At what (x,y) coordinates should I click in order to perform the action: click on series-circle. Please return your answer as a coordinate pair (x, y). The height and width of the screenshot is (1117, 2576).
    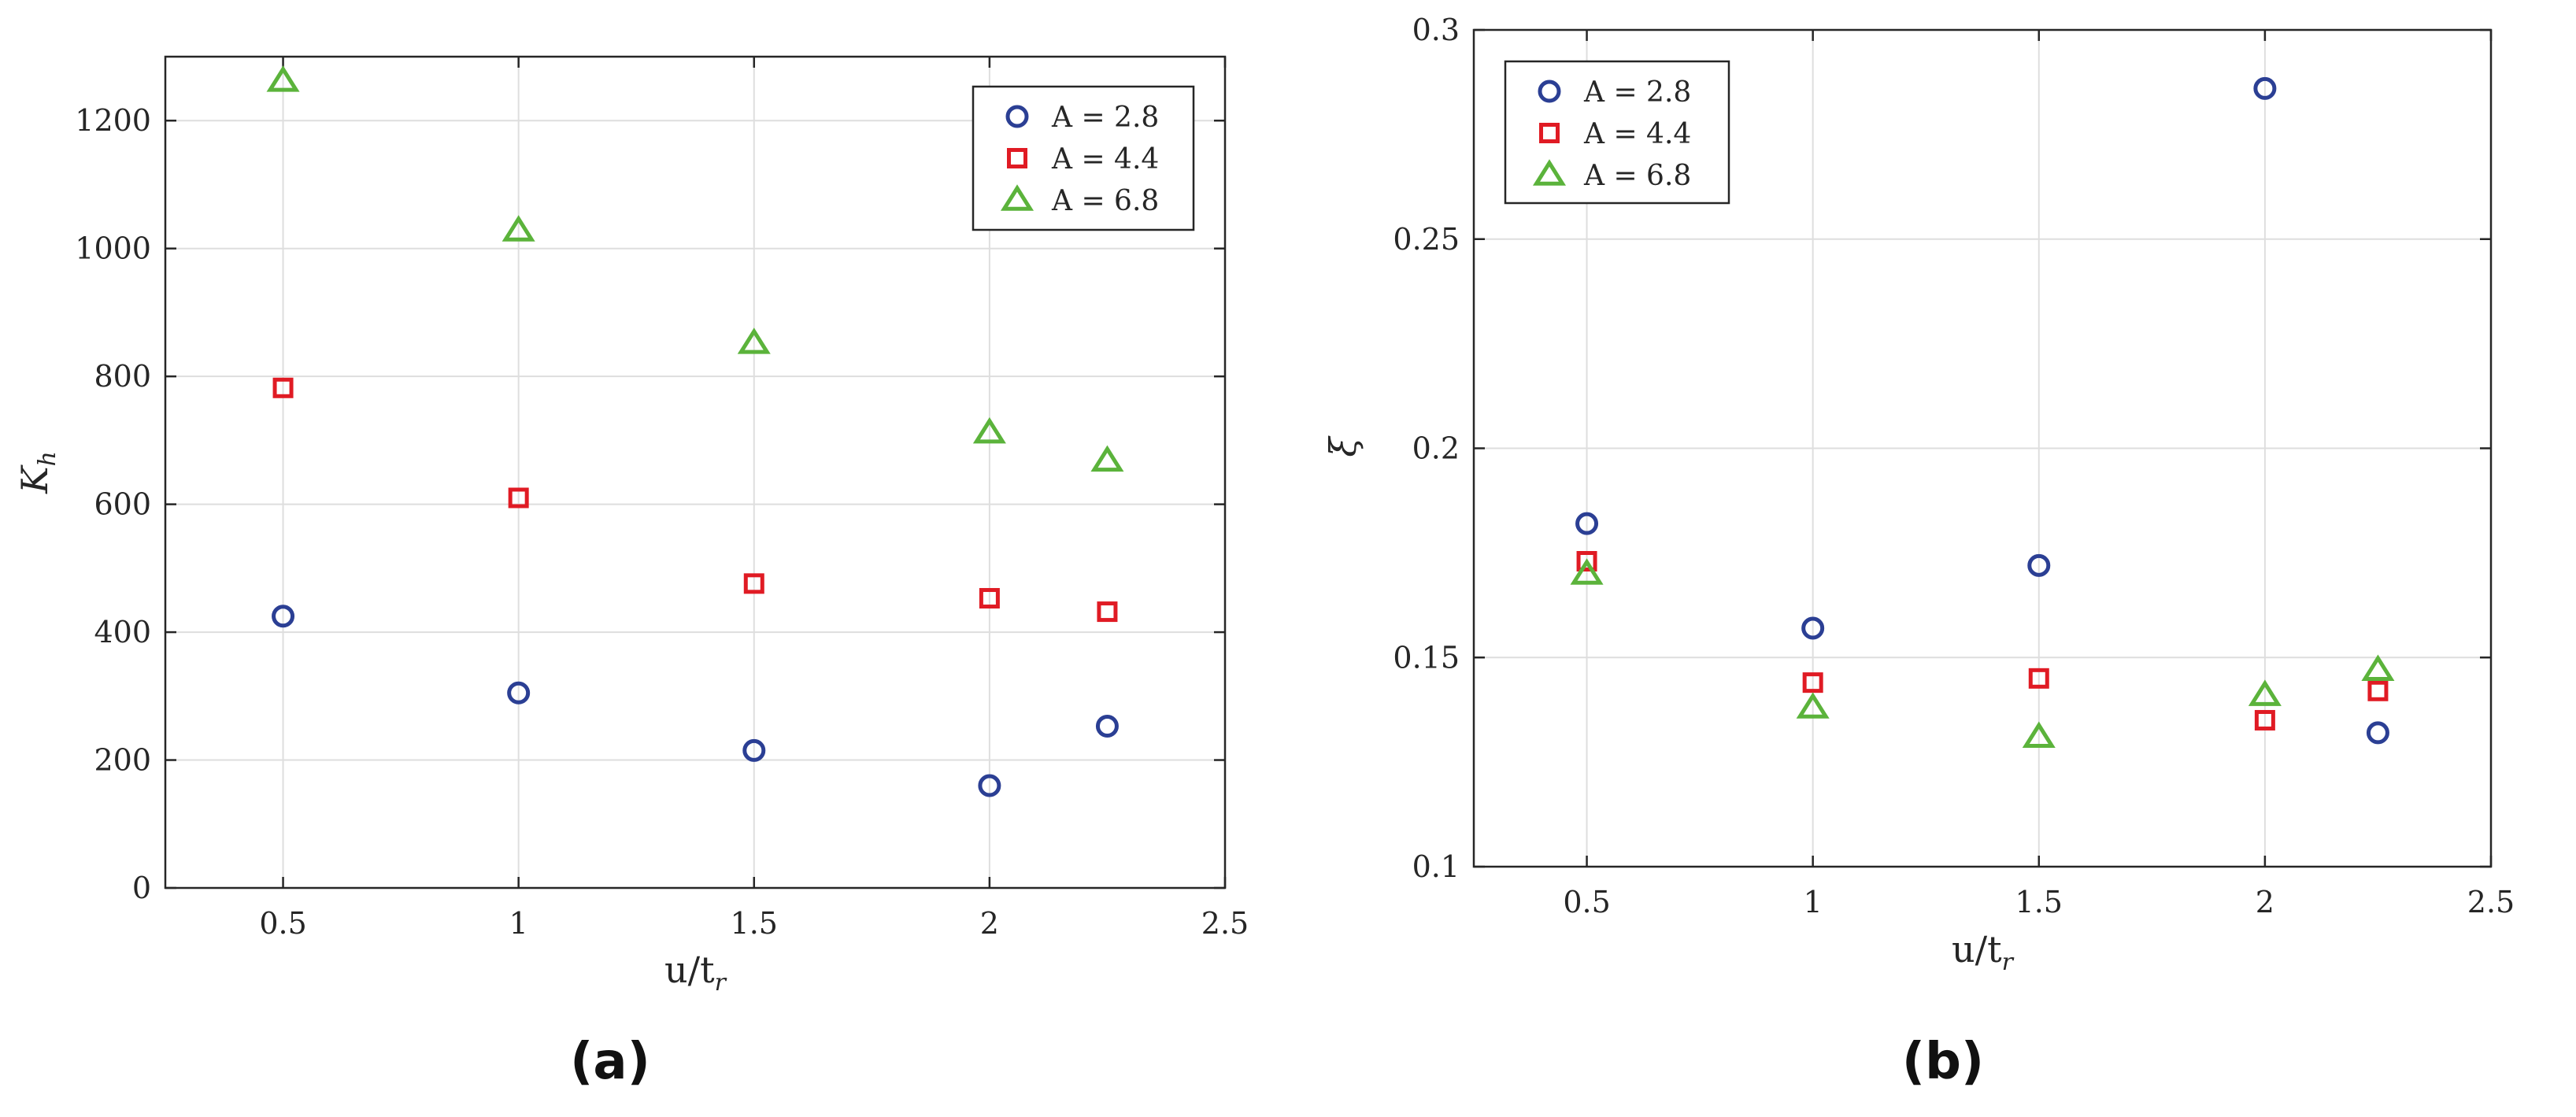
    Looking at the image, I should click on (695, 701).